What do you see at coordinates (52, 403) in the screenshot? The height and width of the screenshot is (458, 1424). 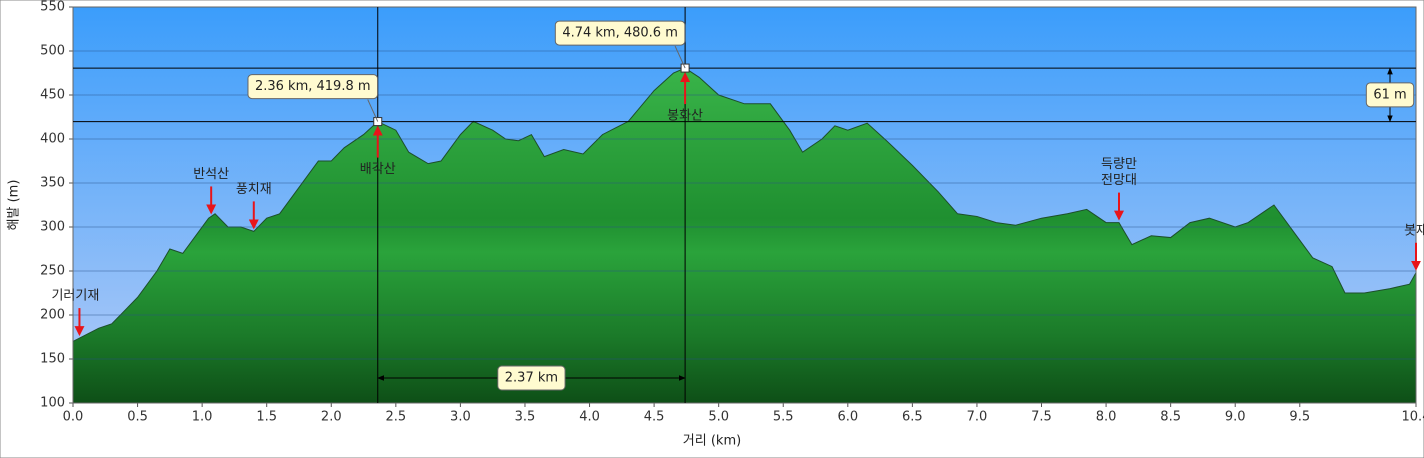 I see `y-tick-label: 100` at bounding box center [52, 403].